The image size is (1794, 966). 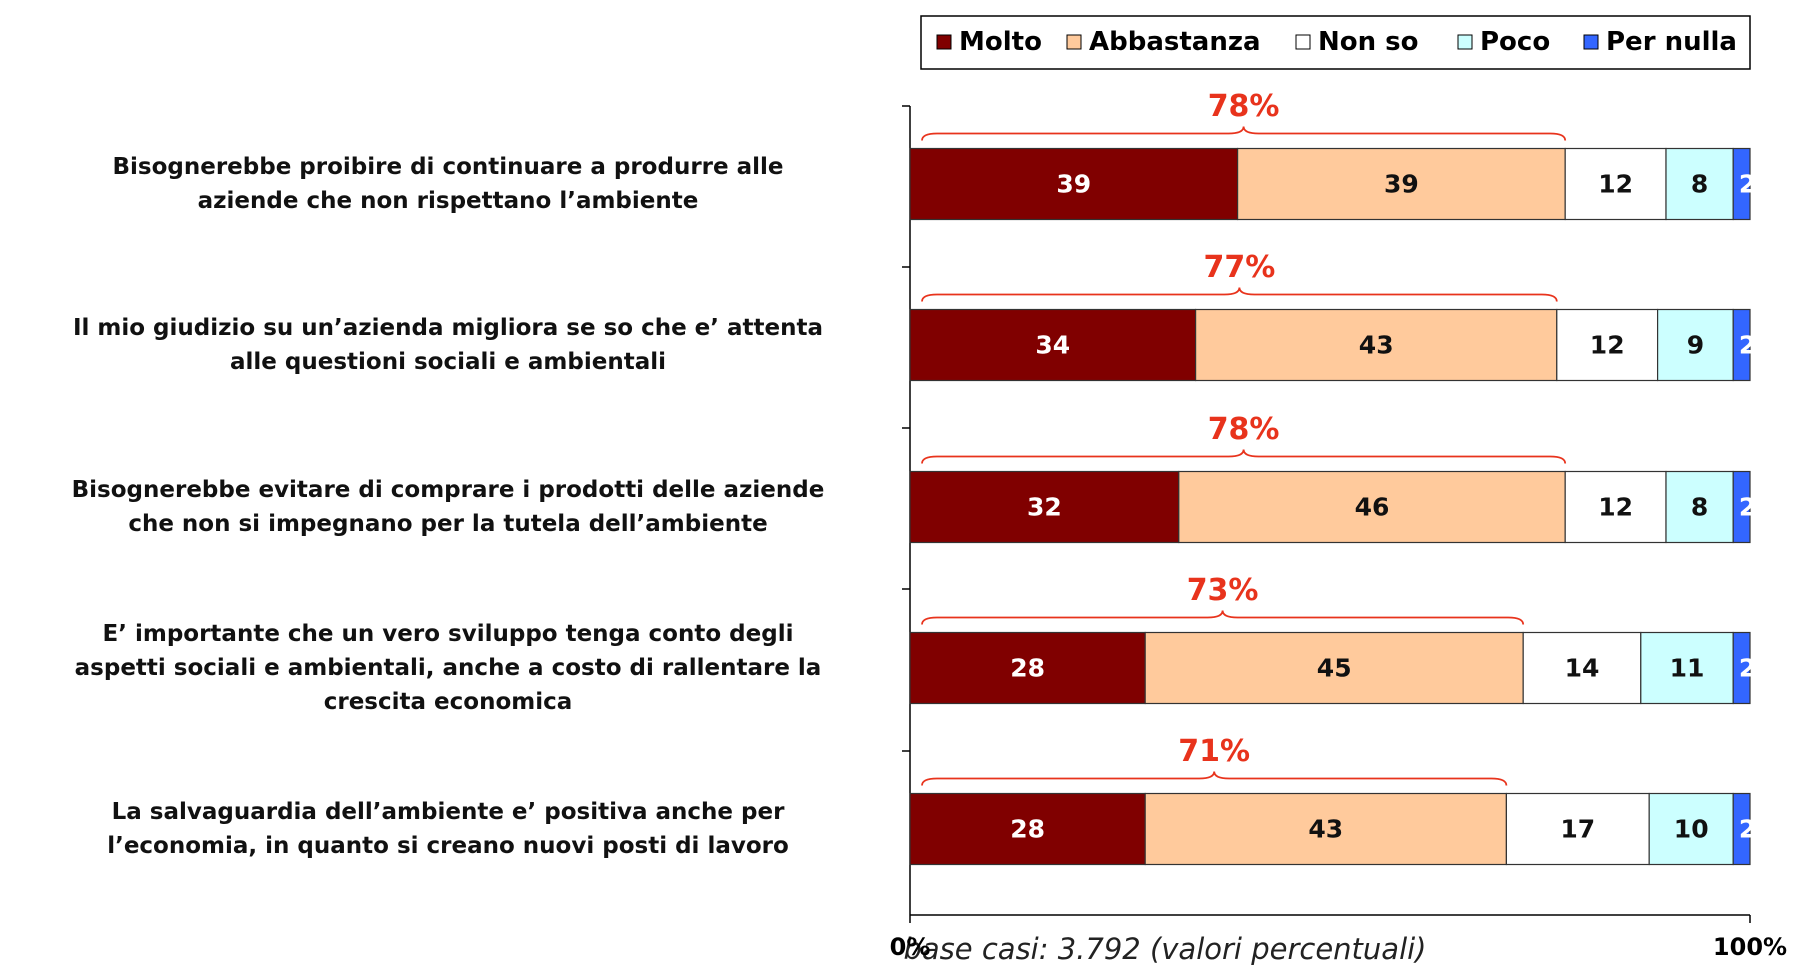 I want to click on total-label: 73%, so click(x=1223, y=590).